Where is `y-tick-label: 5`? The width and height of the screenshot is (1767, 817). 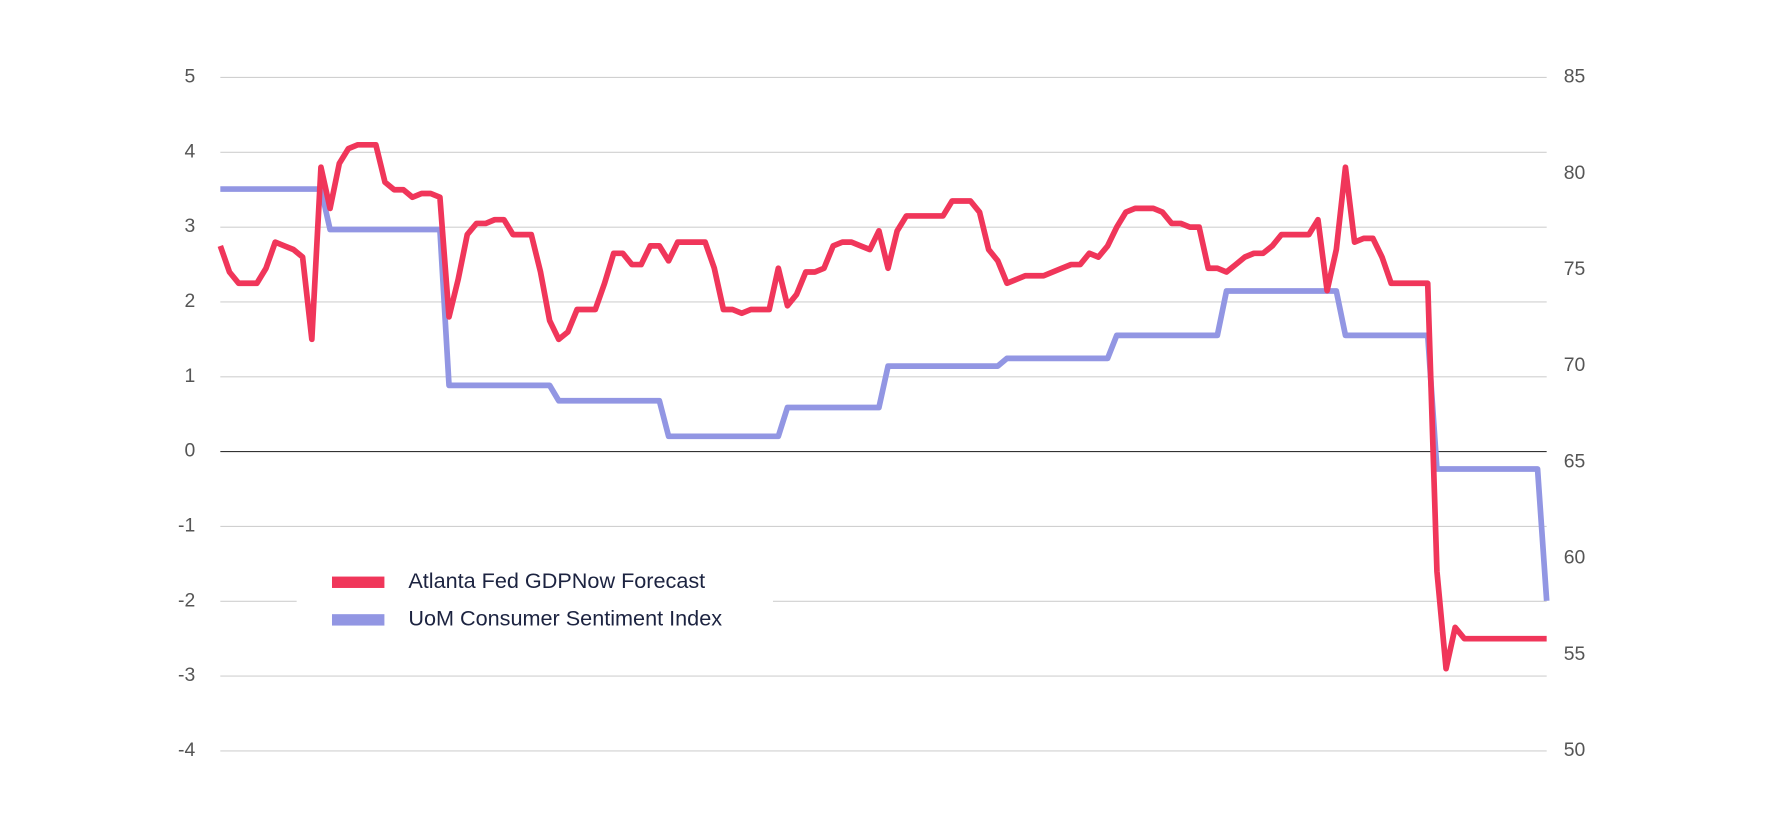 y-tick-label: 5 is located at coordinates (189, 77).